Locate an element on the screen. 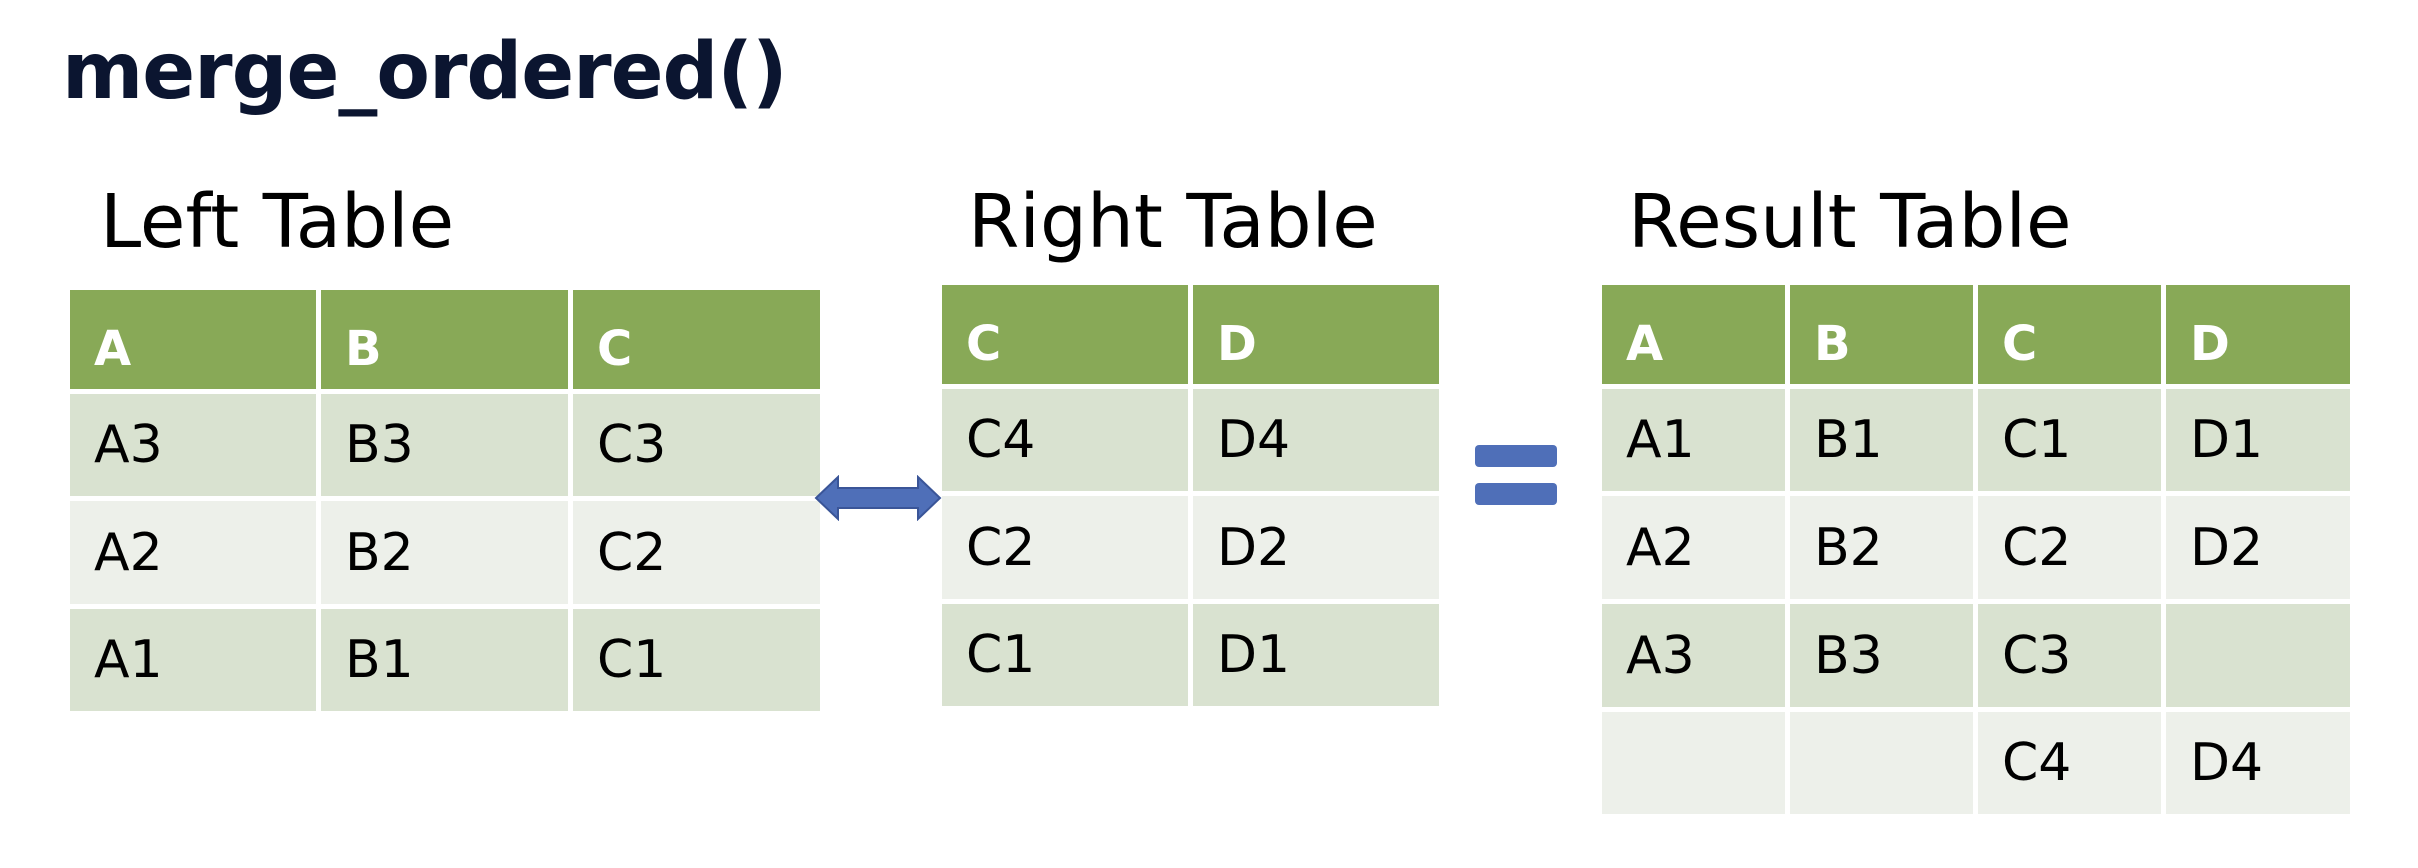  page-title: merge_ordered() is located at coordinates (425, 72).